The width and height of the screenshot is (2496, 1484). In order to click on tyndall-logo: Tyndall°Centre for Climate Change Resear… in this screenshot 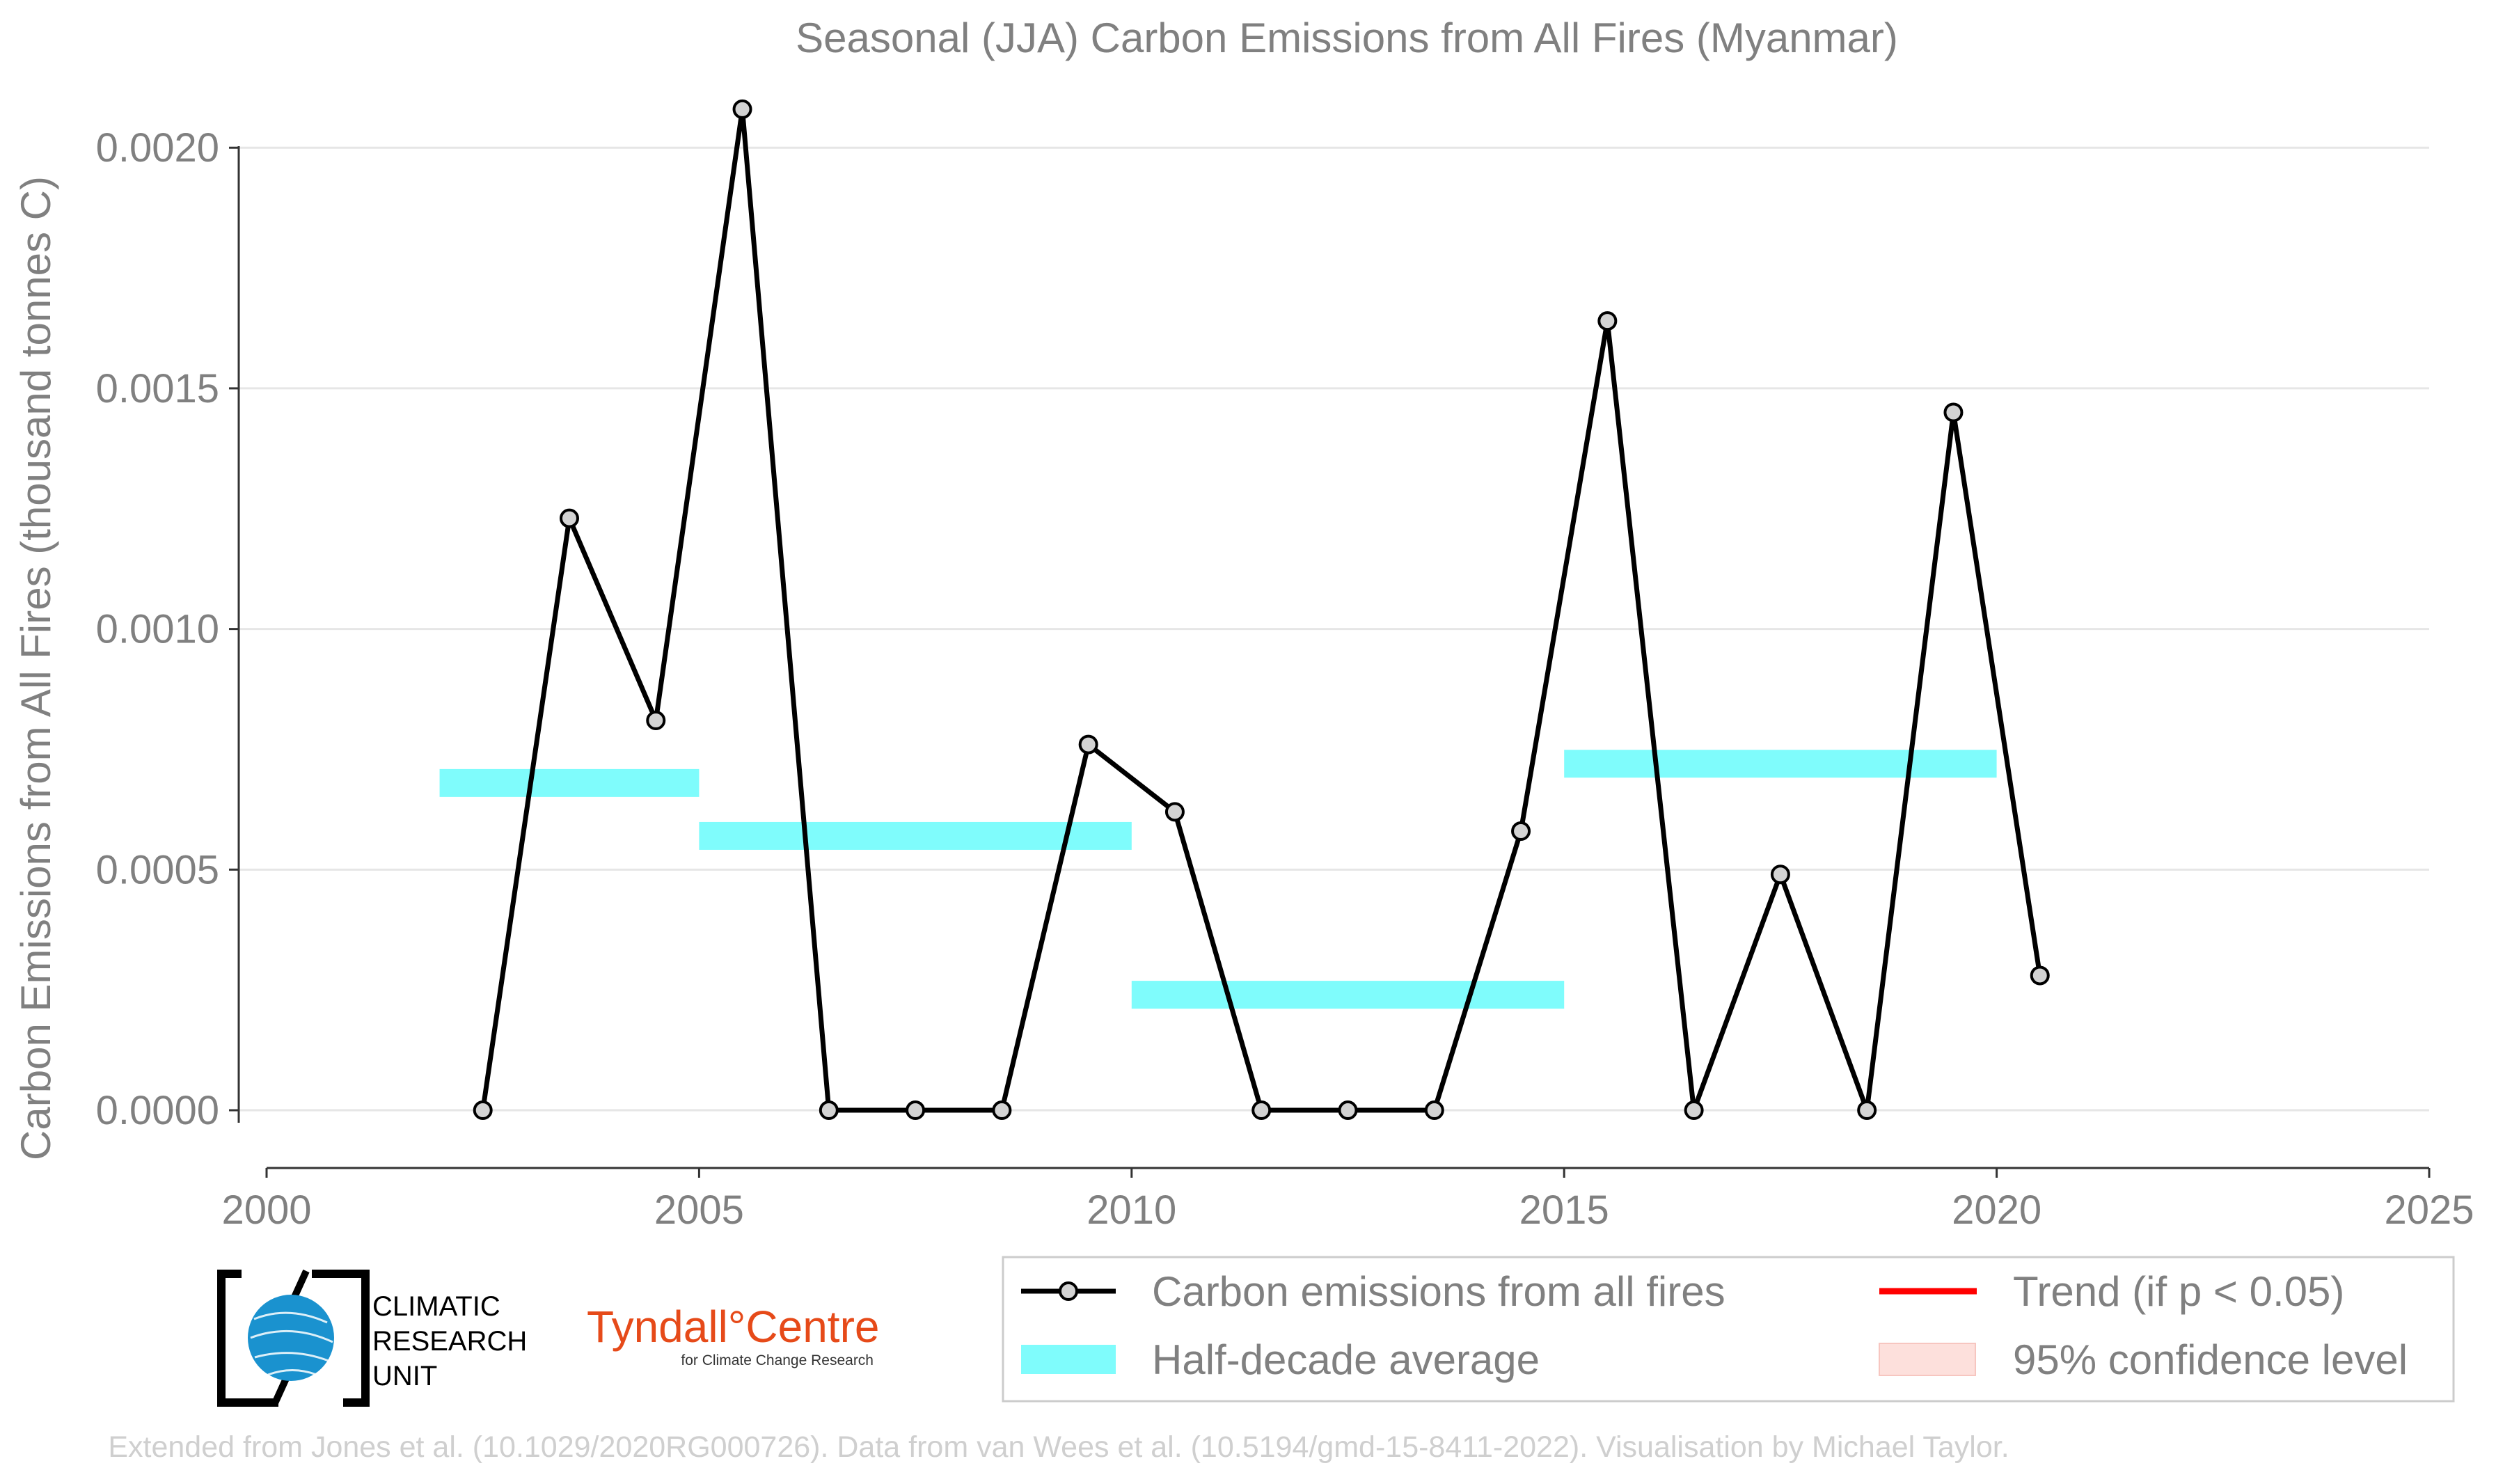, I will do `click(733, 1335)`.